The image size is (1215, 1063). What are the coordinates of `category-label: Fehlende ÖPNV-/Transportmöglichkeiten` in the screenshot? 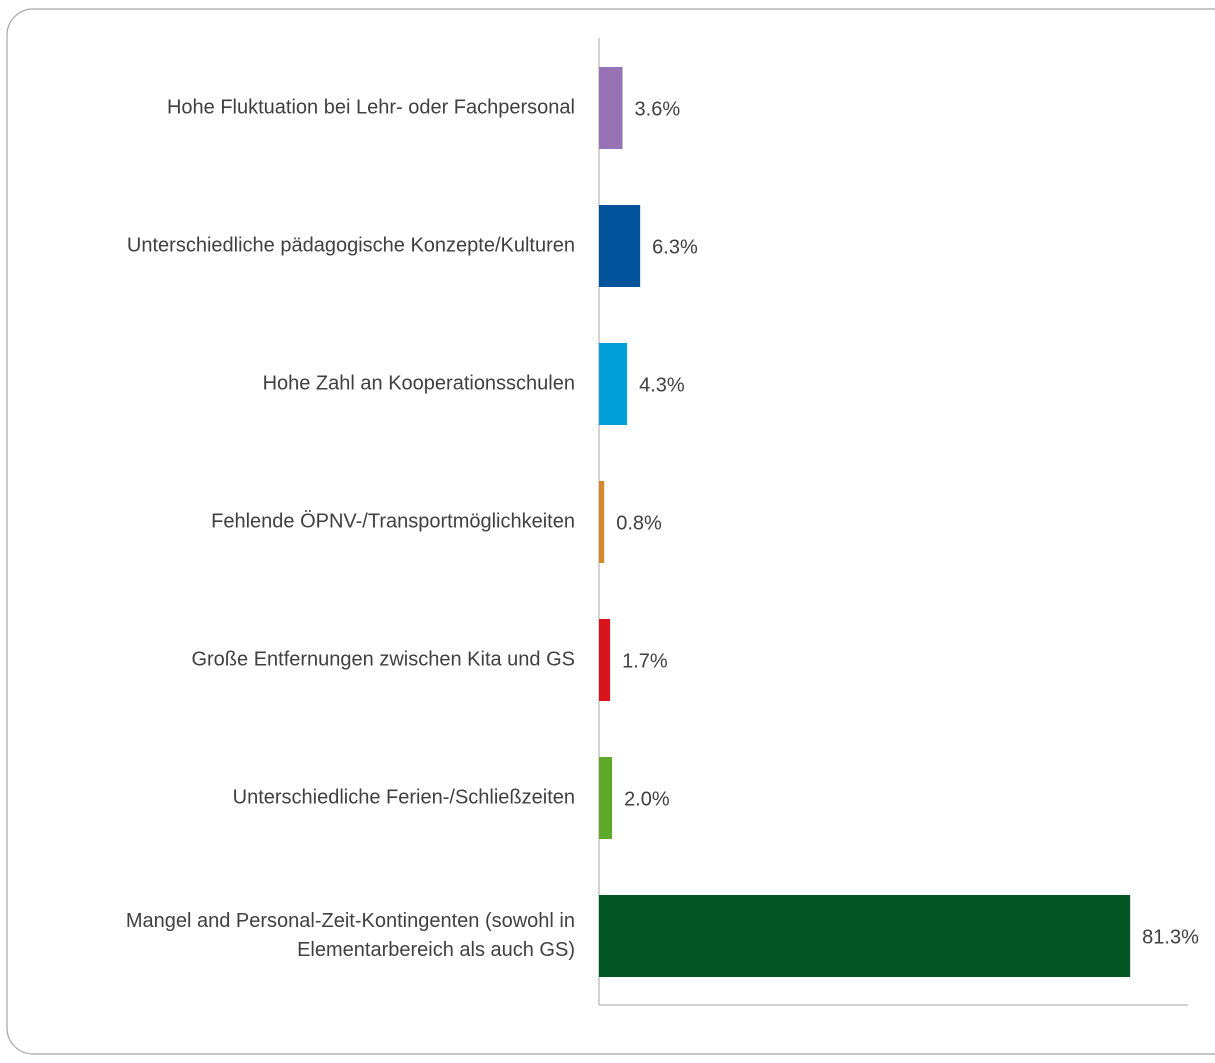 It's located at (393, 521).